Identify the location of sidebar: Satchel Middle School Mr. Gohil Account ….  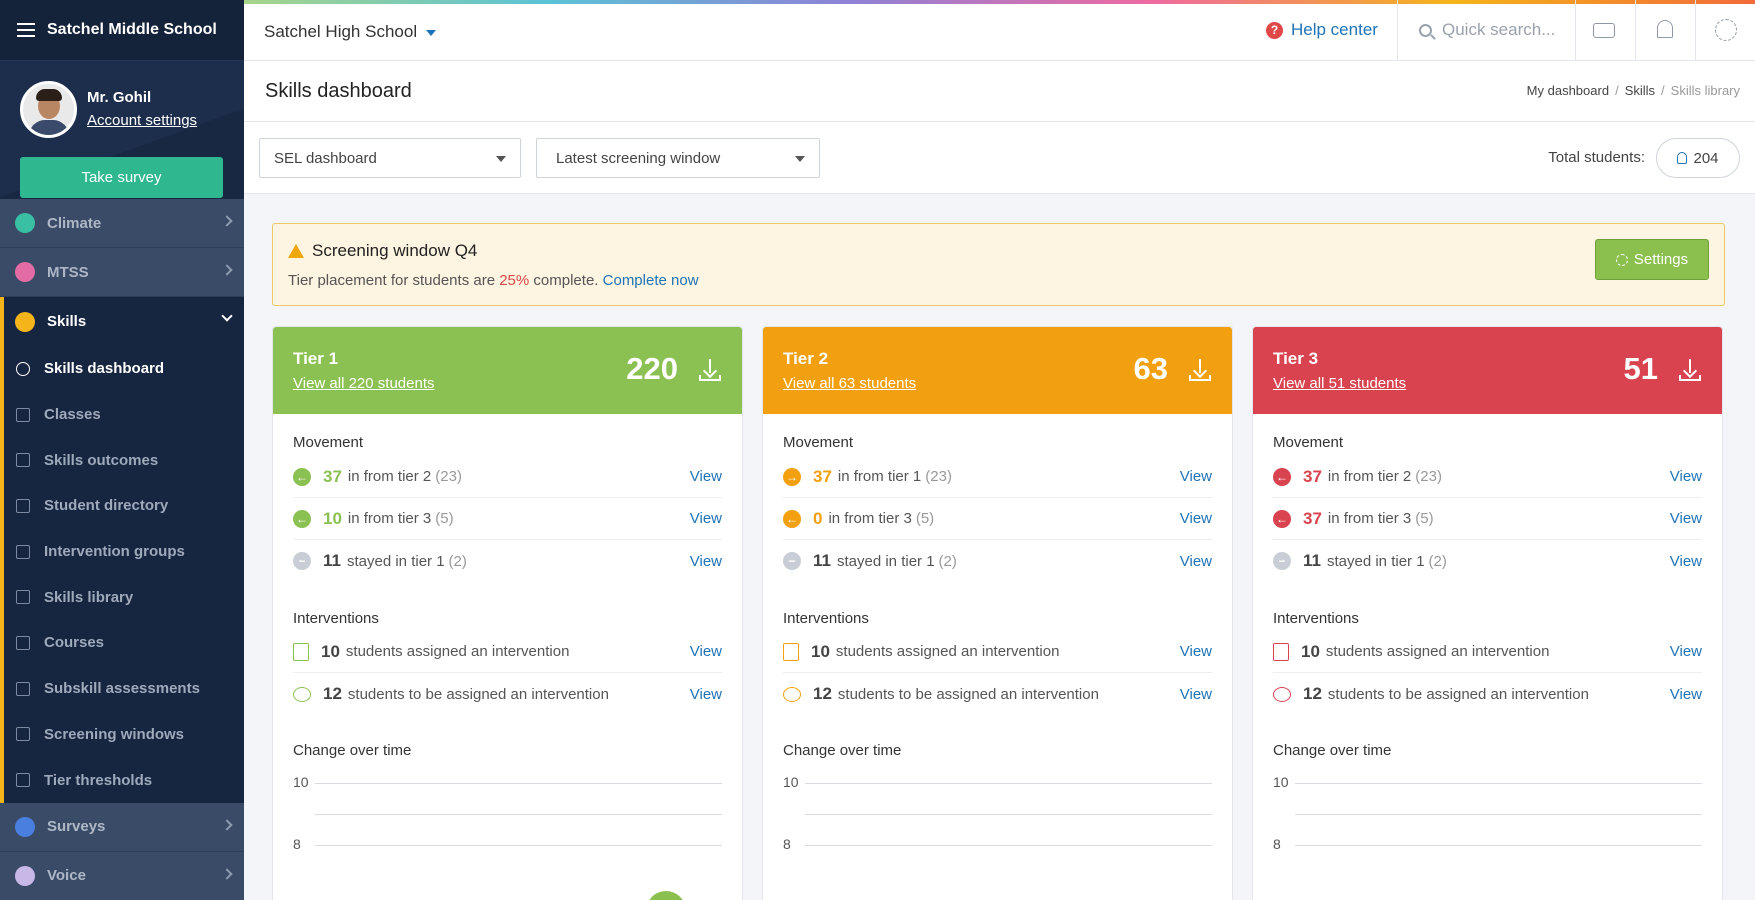
(122, 450).